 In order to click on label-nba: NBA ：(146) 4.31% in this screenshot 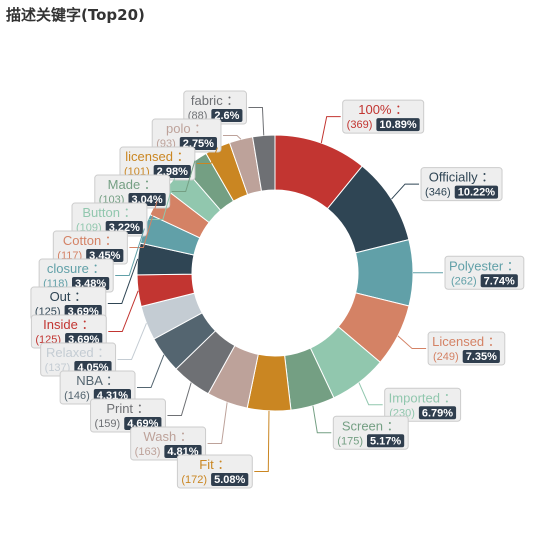, I will do `click(97, 387)`.